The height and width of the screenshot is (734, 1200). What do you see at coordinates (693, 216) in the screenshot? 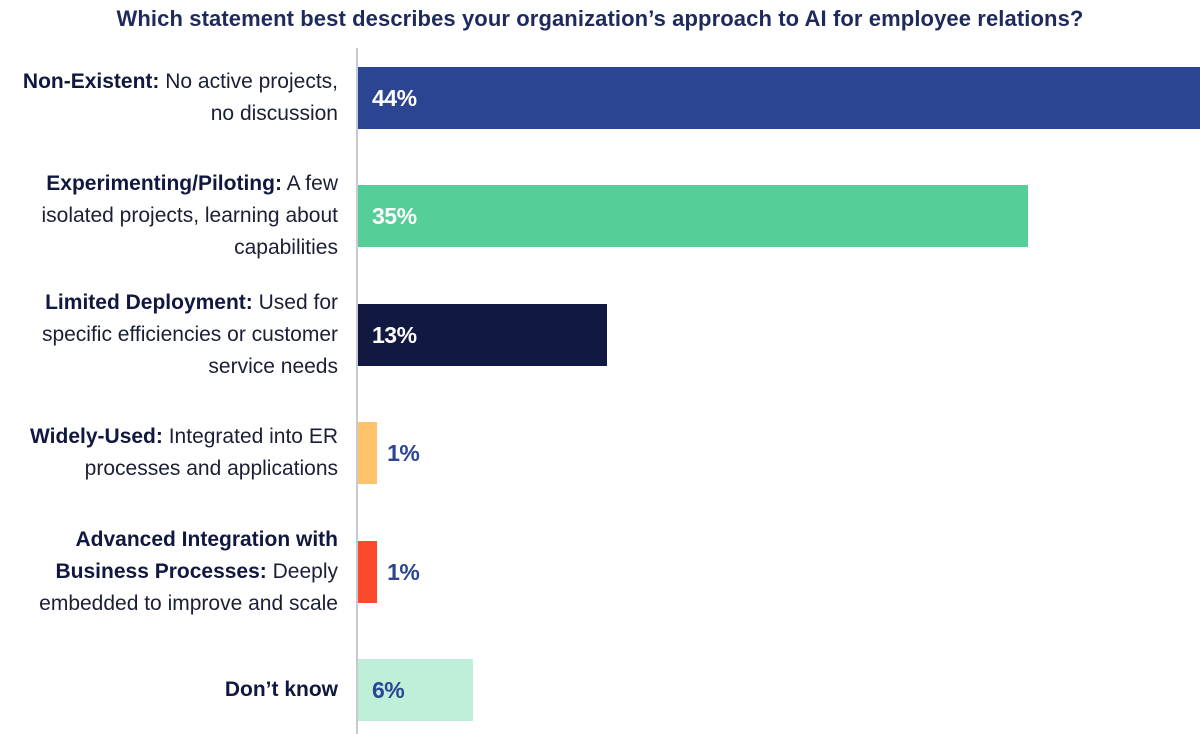
I see `bar-experimenting-piloting` at bounding box center [693, 216].